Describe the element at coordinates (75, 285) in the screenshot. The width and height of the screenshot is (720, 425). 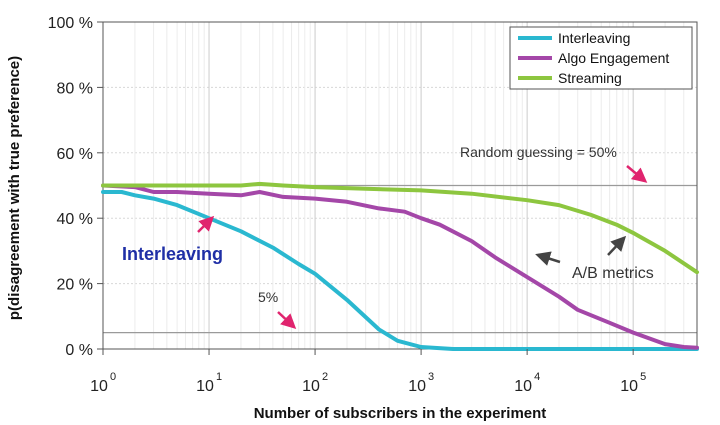
I see `y-tick-label: 20 %` at that location.